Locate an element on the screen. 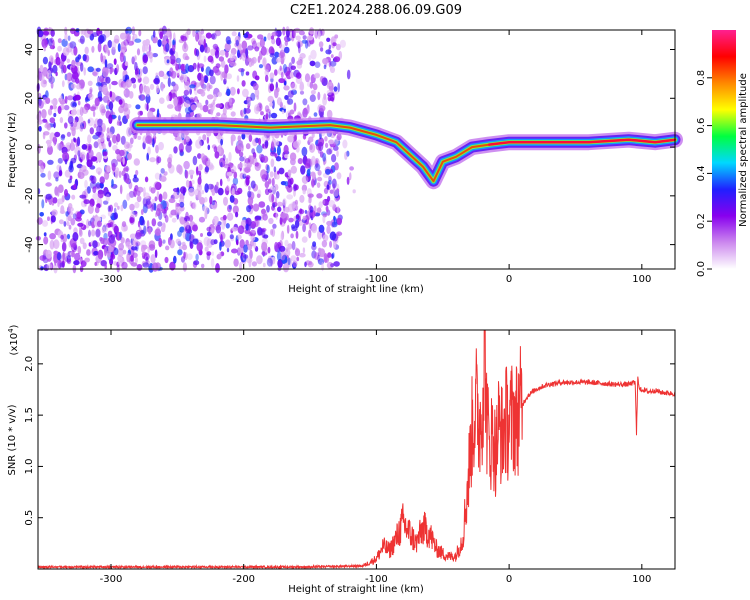 The width and height of the screenshot is (750, 600). x-tick-label: 100 is located at coordinates (641, 279).